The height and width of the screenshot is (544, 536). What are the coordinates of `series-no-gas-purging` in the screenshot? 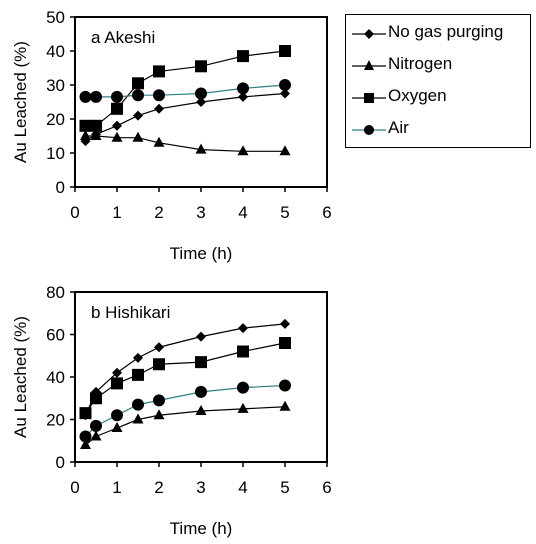 It's located at (185, 369).